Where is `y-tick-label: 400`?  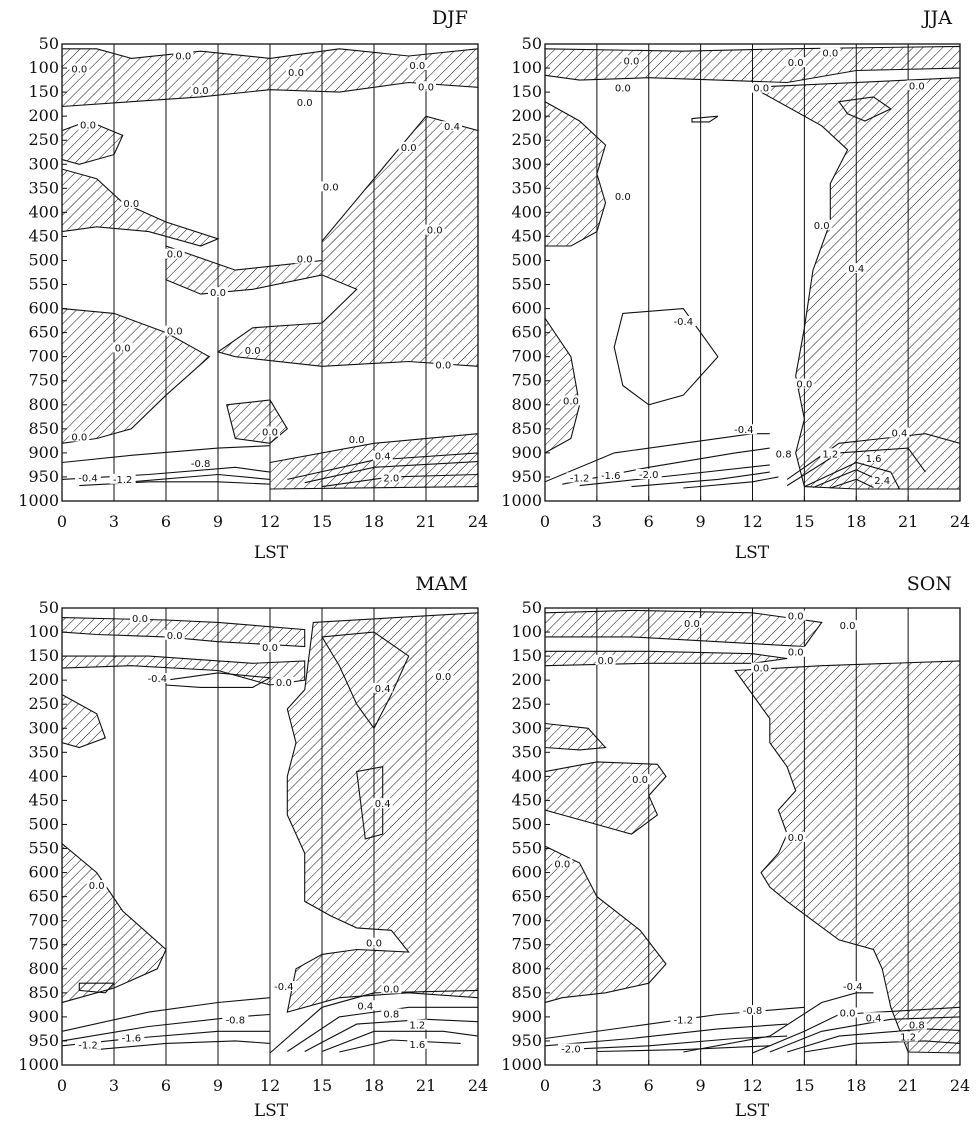
y-tick-label: 400 is located at coordinates (43, 211).